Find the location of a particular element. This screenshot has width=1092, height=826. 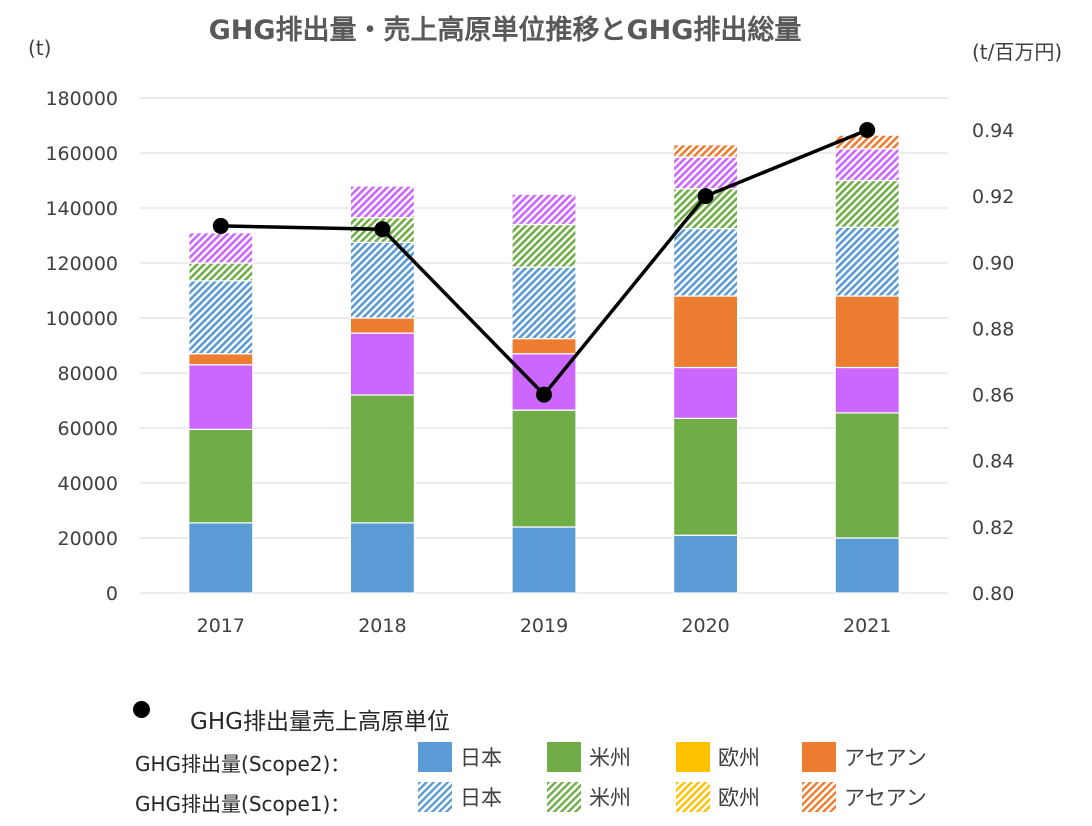

left-tick-label: 0 is located at coordinates (112, 594).